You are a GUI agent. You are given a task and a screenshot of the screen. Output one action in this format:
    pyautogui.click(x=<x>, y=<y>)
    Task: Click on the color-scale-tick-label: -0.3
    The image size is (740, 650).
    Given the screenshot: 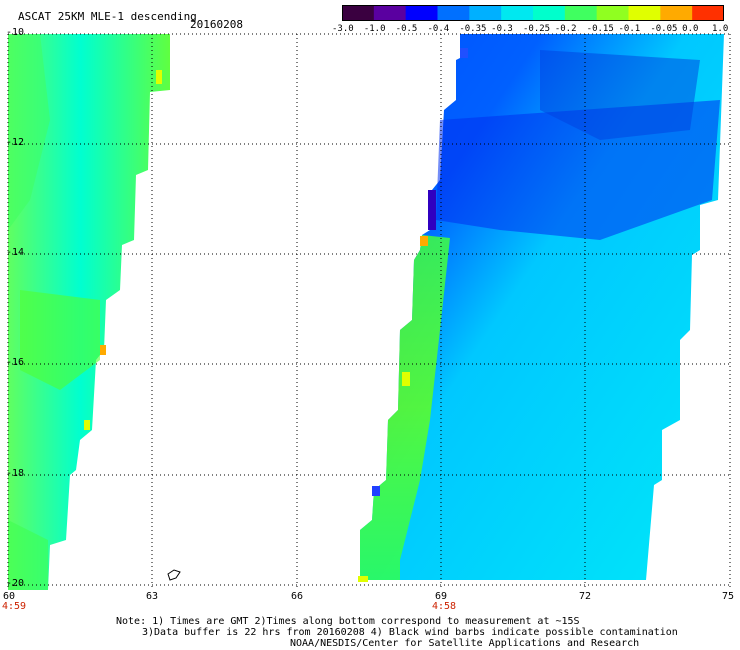 What is the action you would take?
    pyautogui.click(x=502, y=29)
    